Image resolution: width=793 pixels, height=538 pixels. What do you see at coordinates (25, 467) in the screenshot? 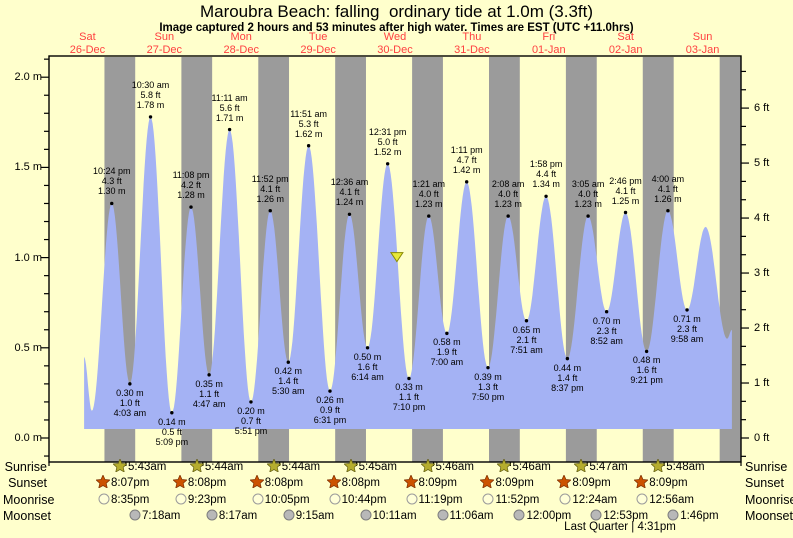
I see `astro-row-label-left: Sunrise` at bounding box center [25, 467].